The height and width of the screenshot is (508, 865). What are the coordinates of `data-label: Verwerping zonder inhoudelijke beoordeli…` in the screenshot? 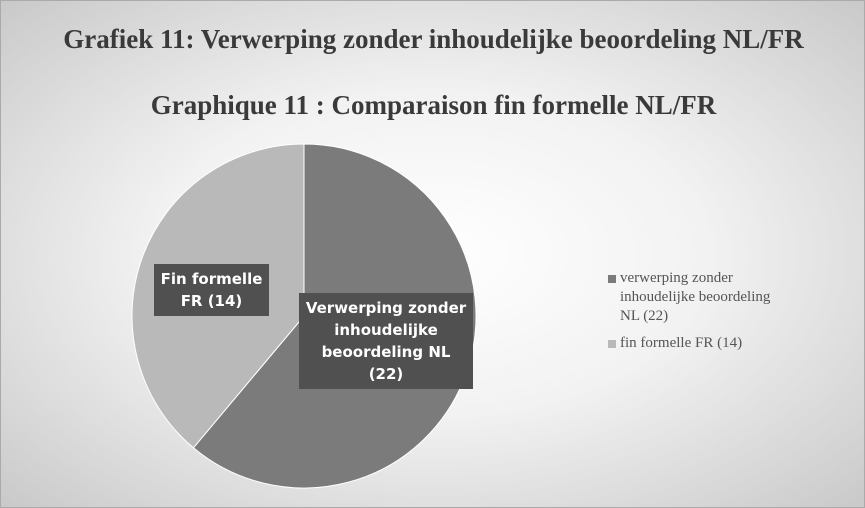 It's located at (386, 341).